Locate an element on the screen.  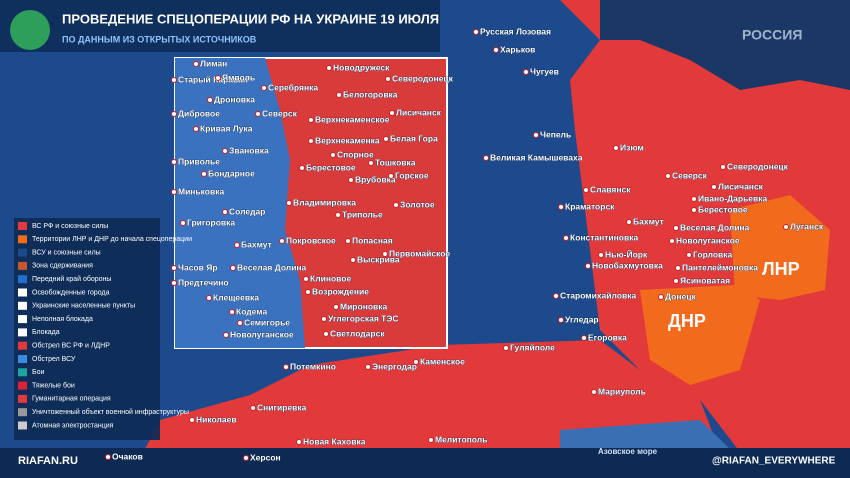
place-label: Мелитополь is located at coordinates (461, 439).